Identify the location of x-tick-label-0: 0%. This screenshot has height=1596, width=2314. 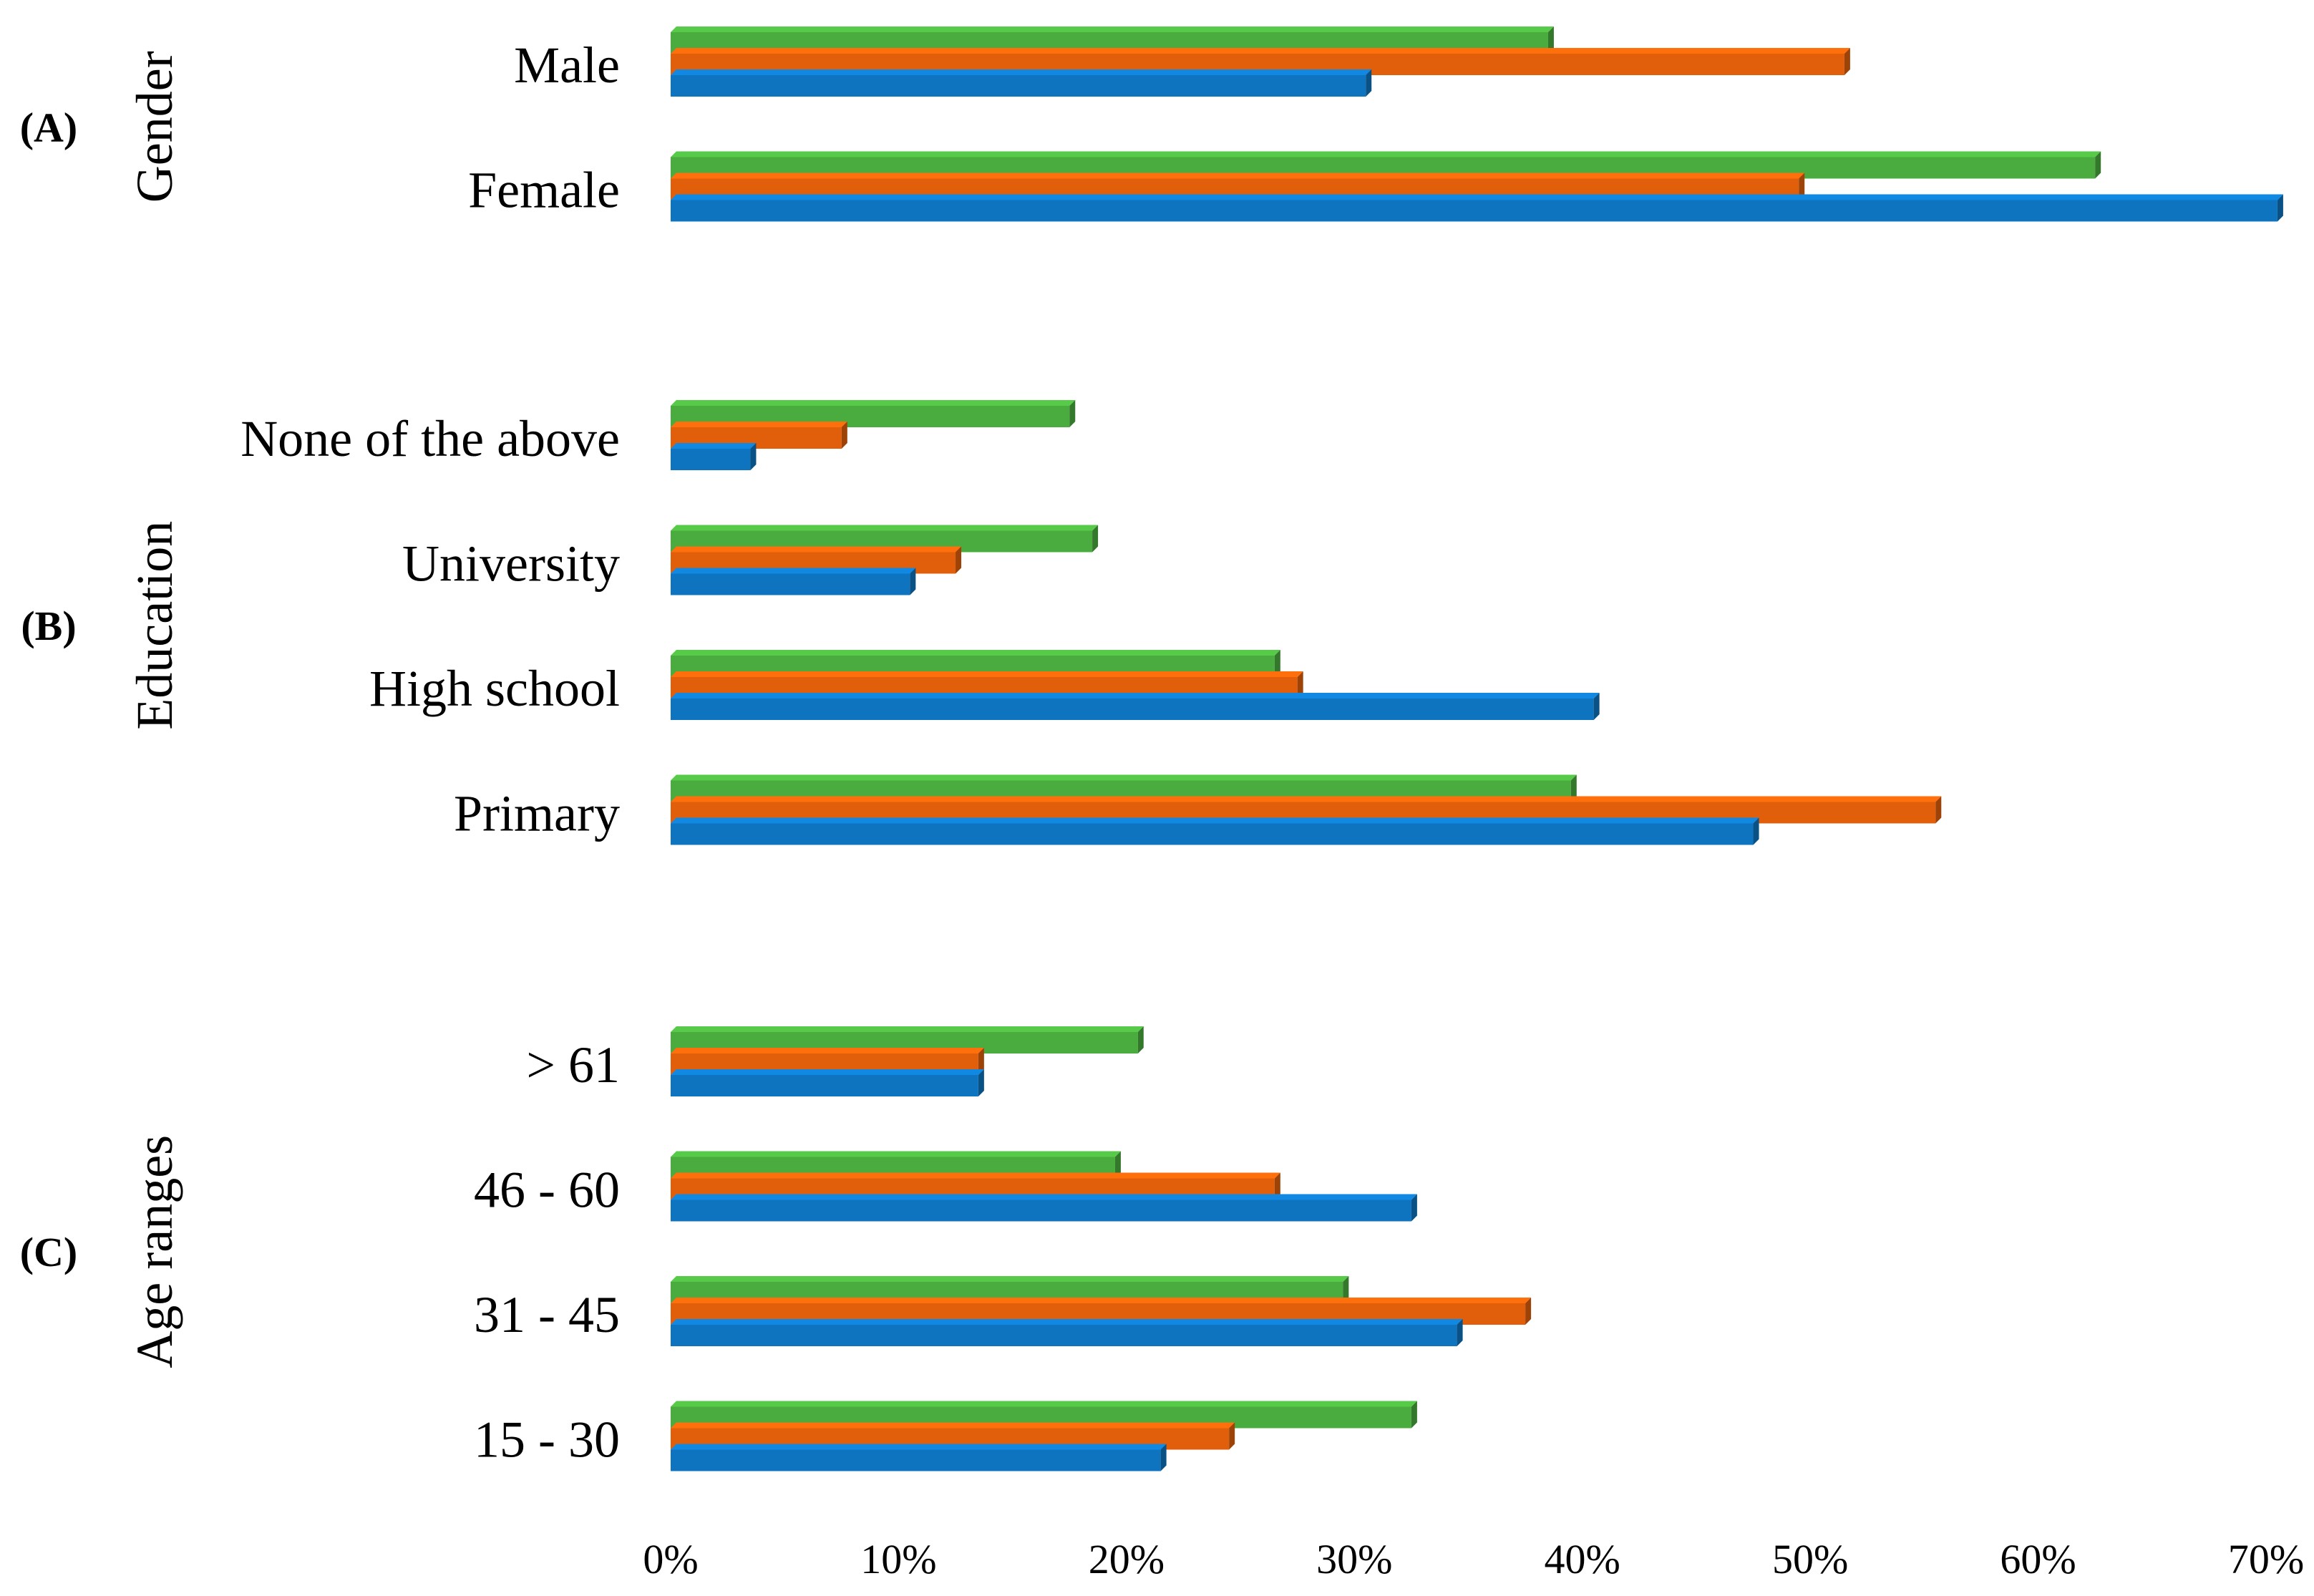
(670, 1559).